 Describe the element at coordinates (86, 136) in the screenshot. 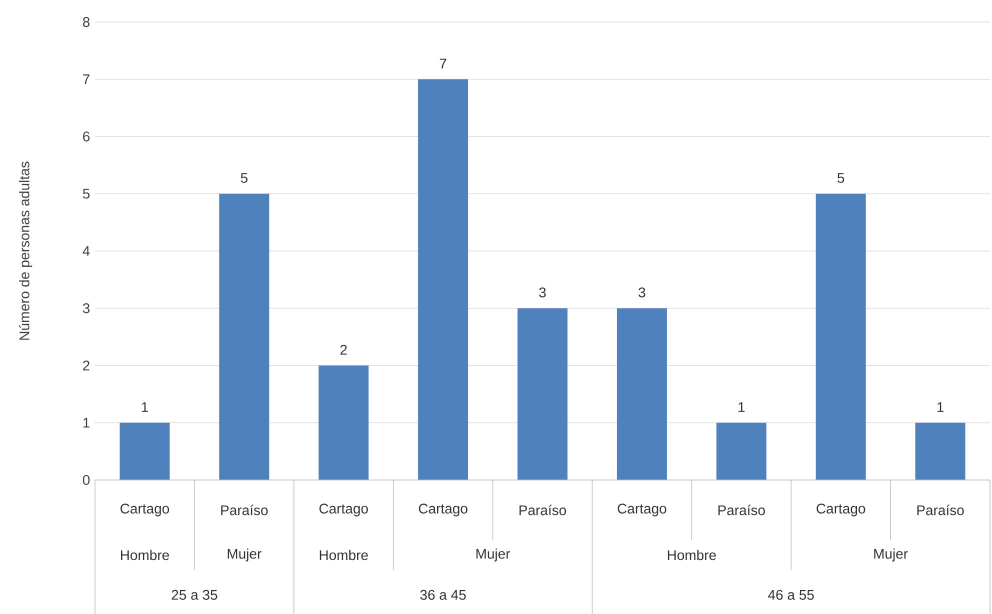

I see `y-tick-label: 6` at that location.